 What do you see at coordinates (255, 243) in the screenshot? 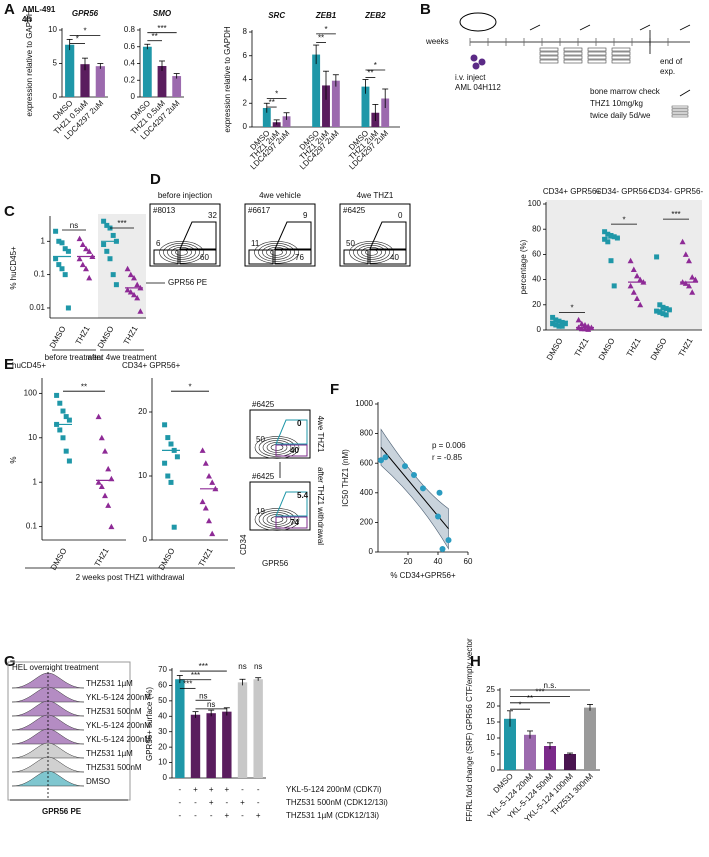
I see `gate-value: 11` at bounding box center [255, 243].